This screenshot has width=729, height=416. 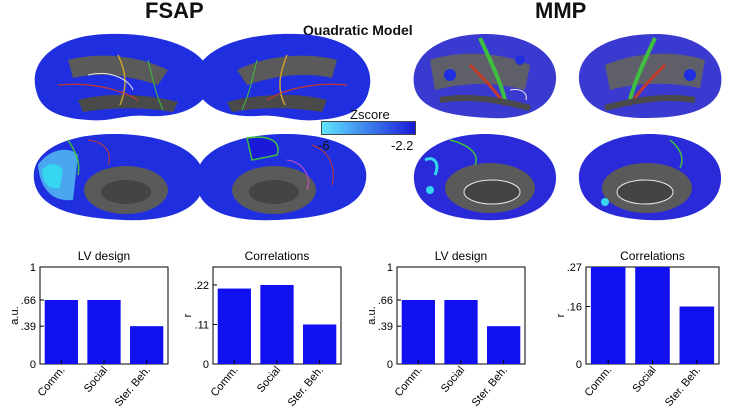 What do you see at coordinates (485, 177) in the screenshot?
I see `mmp-medial-left-brain` at bounding box center [485, 177].